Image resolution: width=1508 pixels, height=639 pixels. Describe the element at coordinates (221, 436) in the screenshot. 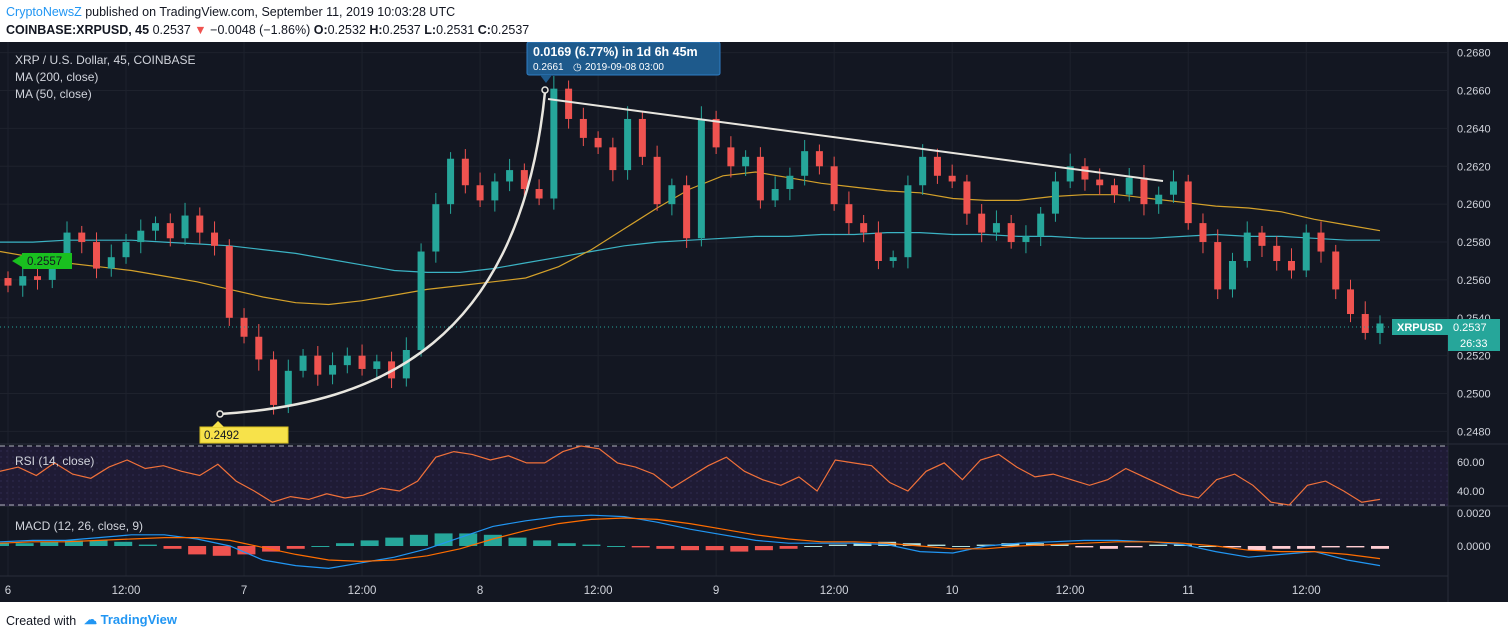

I see `low-price-text: 0.2492` at that location.